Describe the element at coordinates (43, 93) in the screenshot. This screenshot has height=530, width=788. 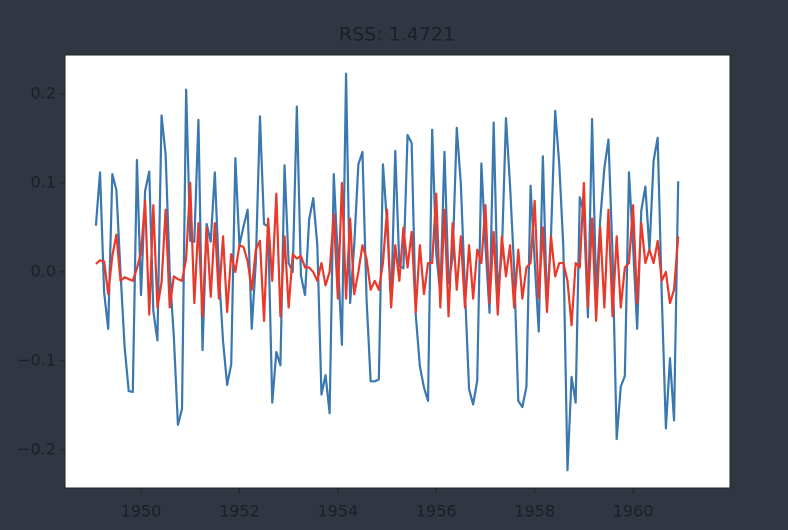
I see `y-tick-label: 0.2` at that location.